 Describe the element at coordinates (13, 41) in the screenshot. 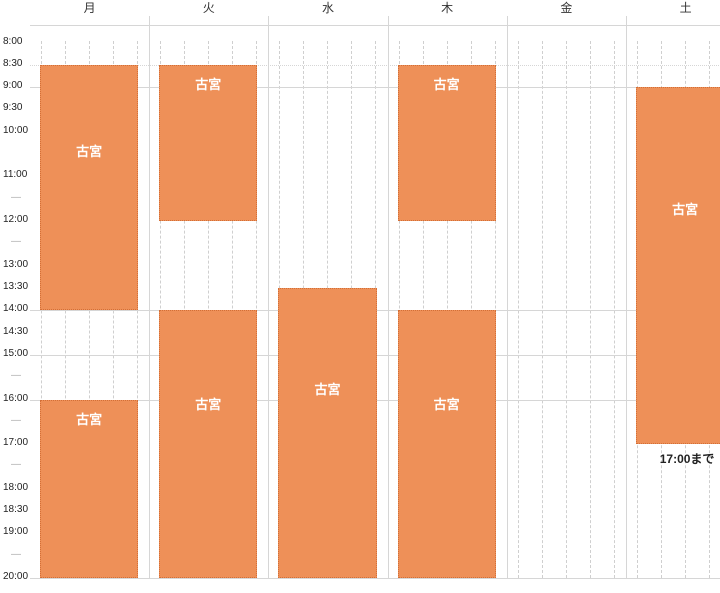

I see `time-label: 8:00` at that location.